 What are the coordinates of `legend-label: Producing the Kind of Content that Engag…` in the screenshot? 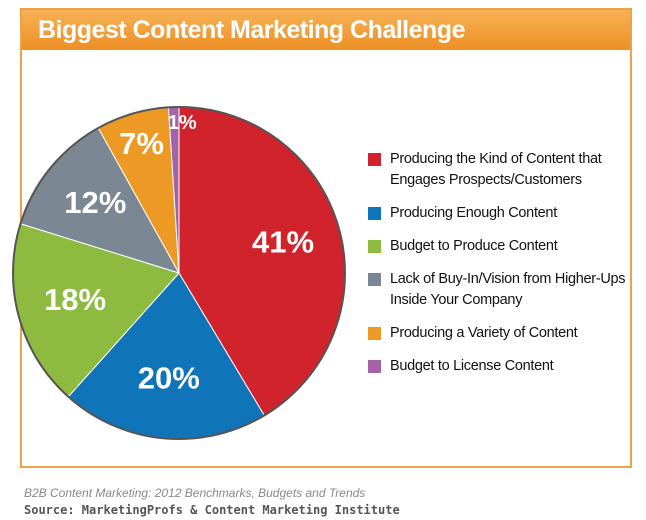 It's located at (496, 169).